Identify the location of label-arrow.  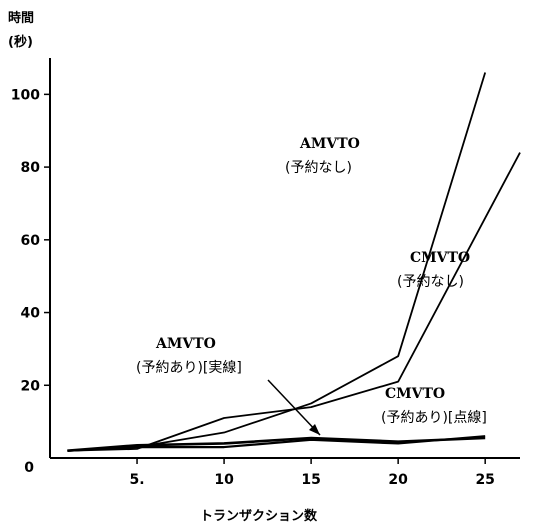
(294, 407).